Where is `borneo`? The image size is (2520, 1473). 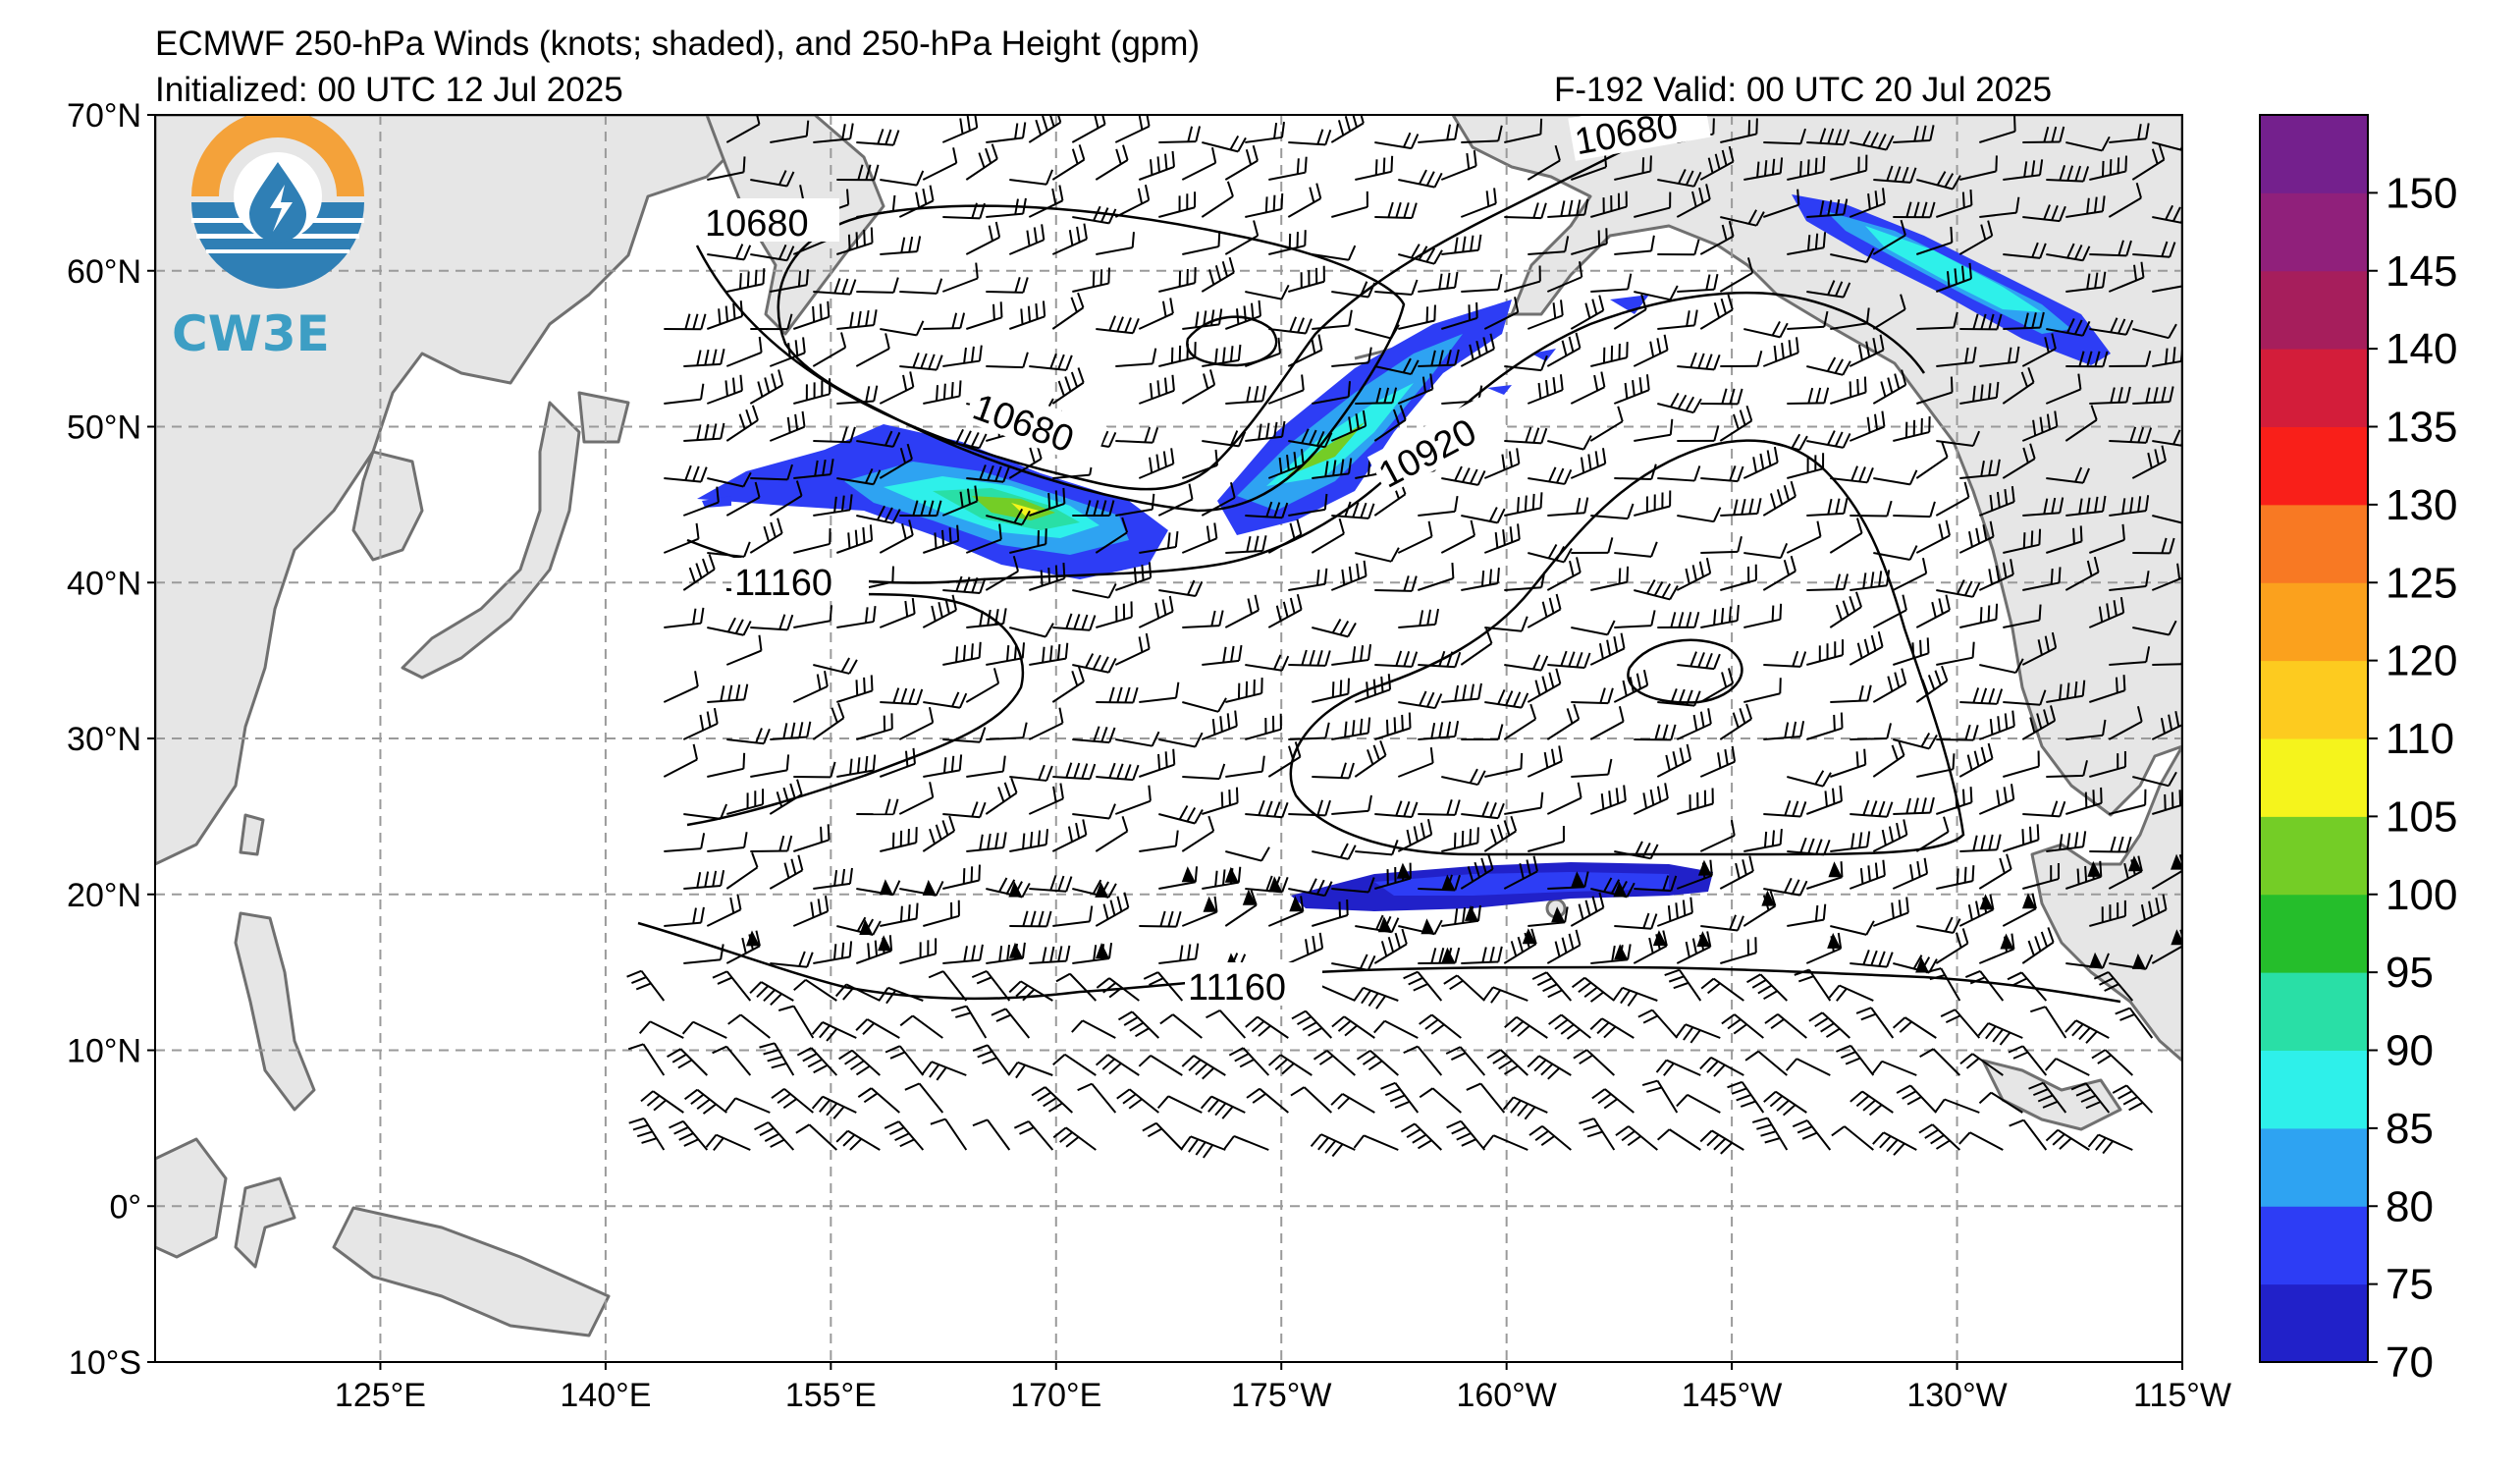
borneo is located at coordinates (191, 1198).